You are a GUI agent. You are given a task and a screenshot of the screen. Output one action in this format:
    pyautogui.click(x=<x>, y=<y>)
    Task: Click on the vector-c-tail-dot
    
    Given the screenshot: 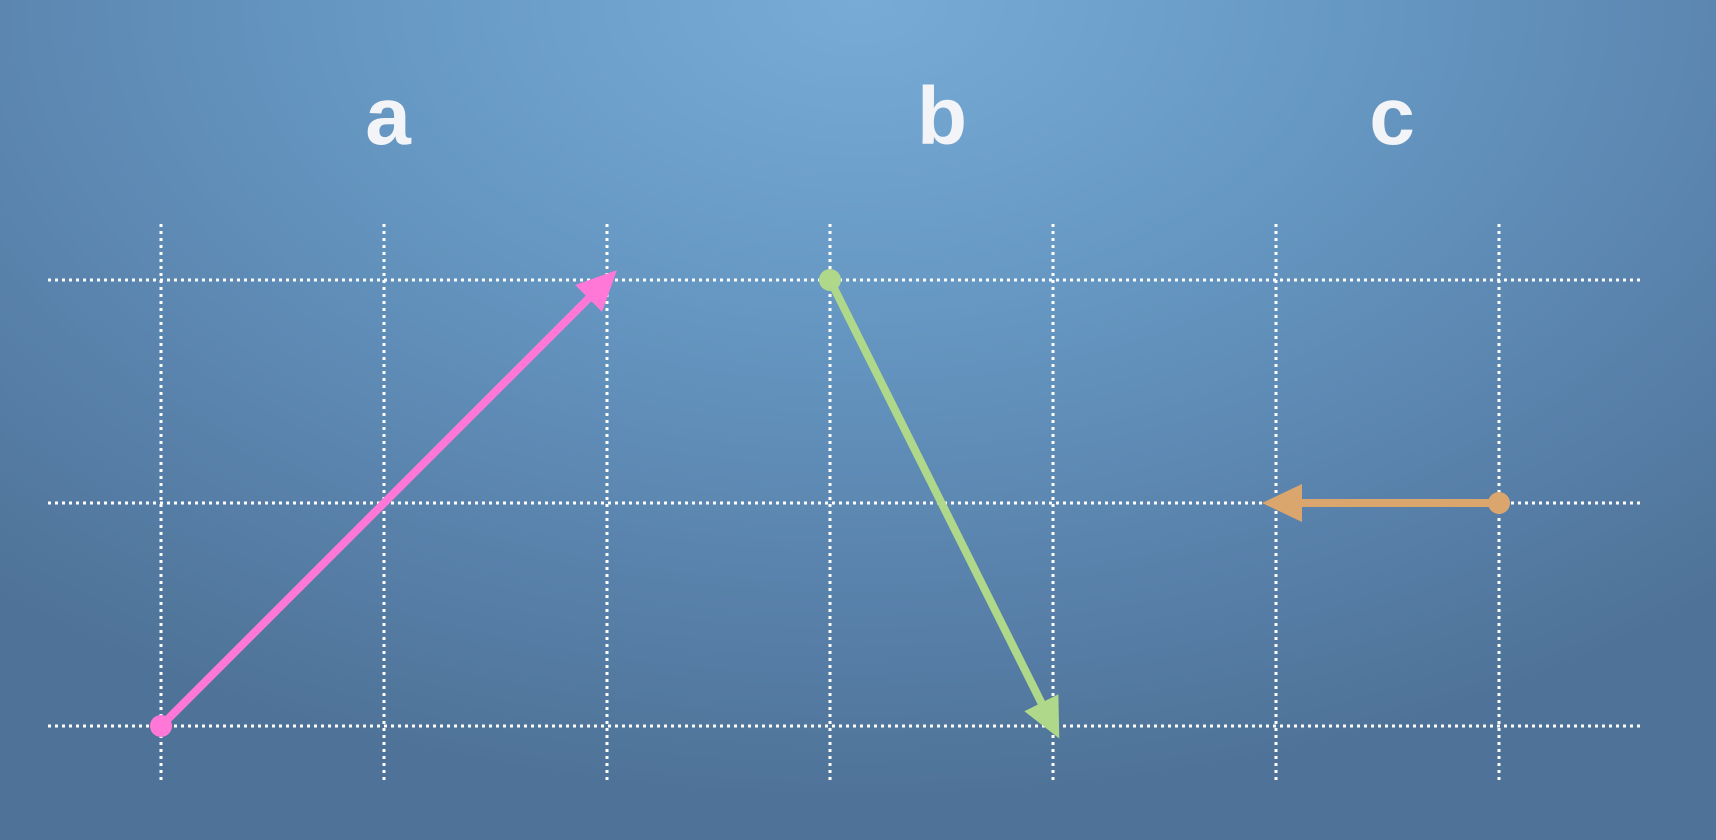 What is the action you would take?
    pyautogui.click(x=1499, y=503)
    